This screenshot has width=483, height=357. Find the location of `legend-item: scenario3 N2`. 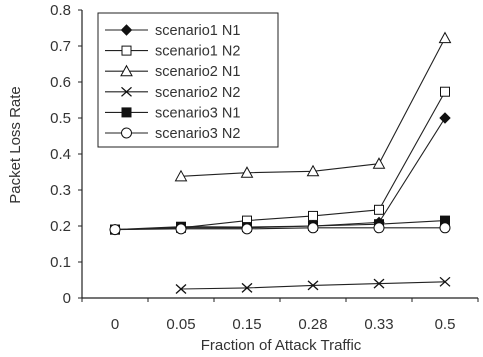

legend-item: scenario3 N2 is located at coordinates (172, 134).